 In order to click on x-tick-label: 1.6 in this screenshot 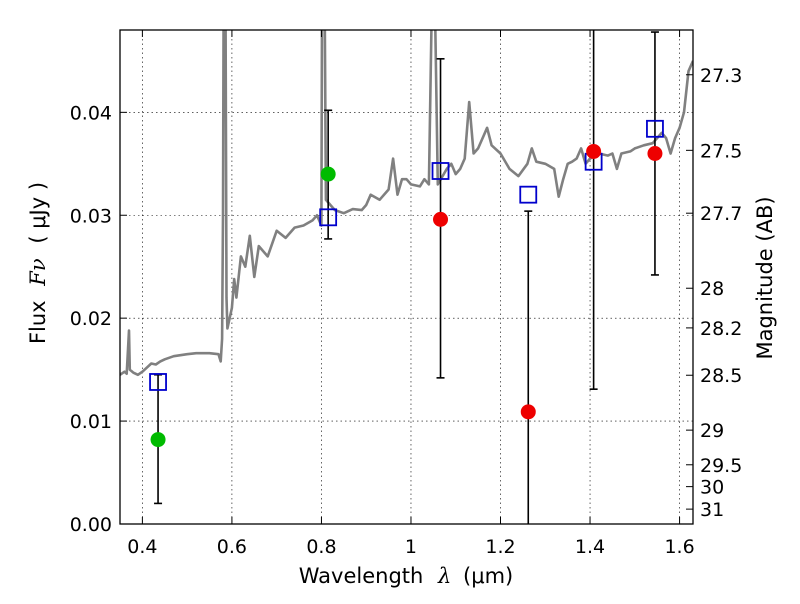, I will do `click(679, 547)`.